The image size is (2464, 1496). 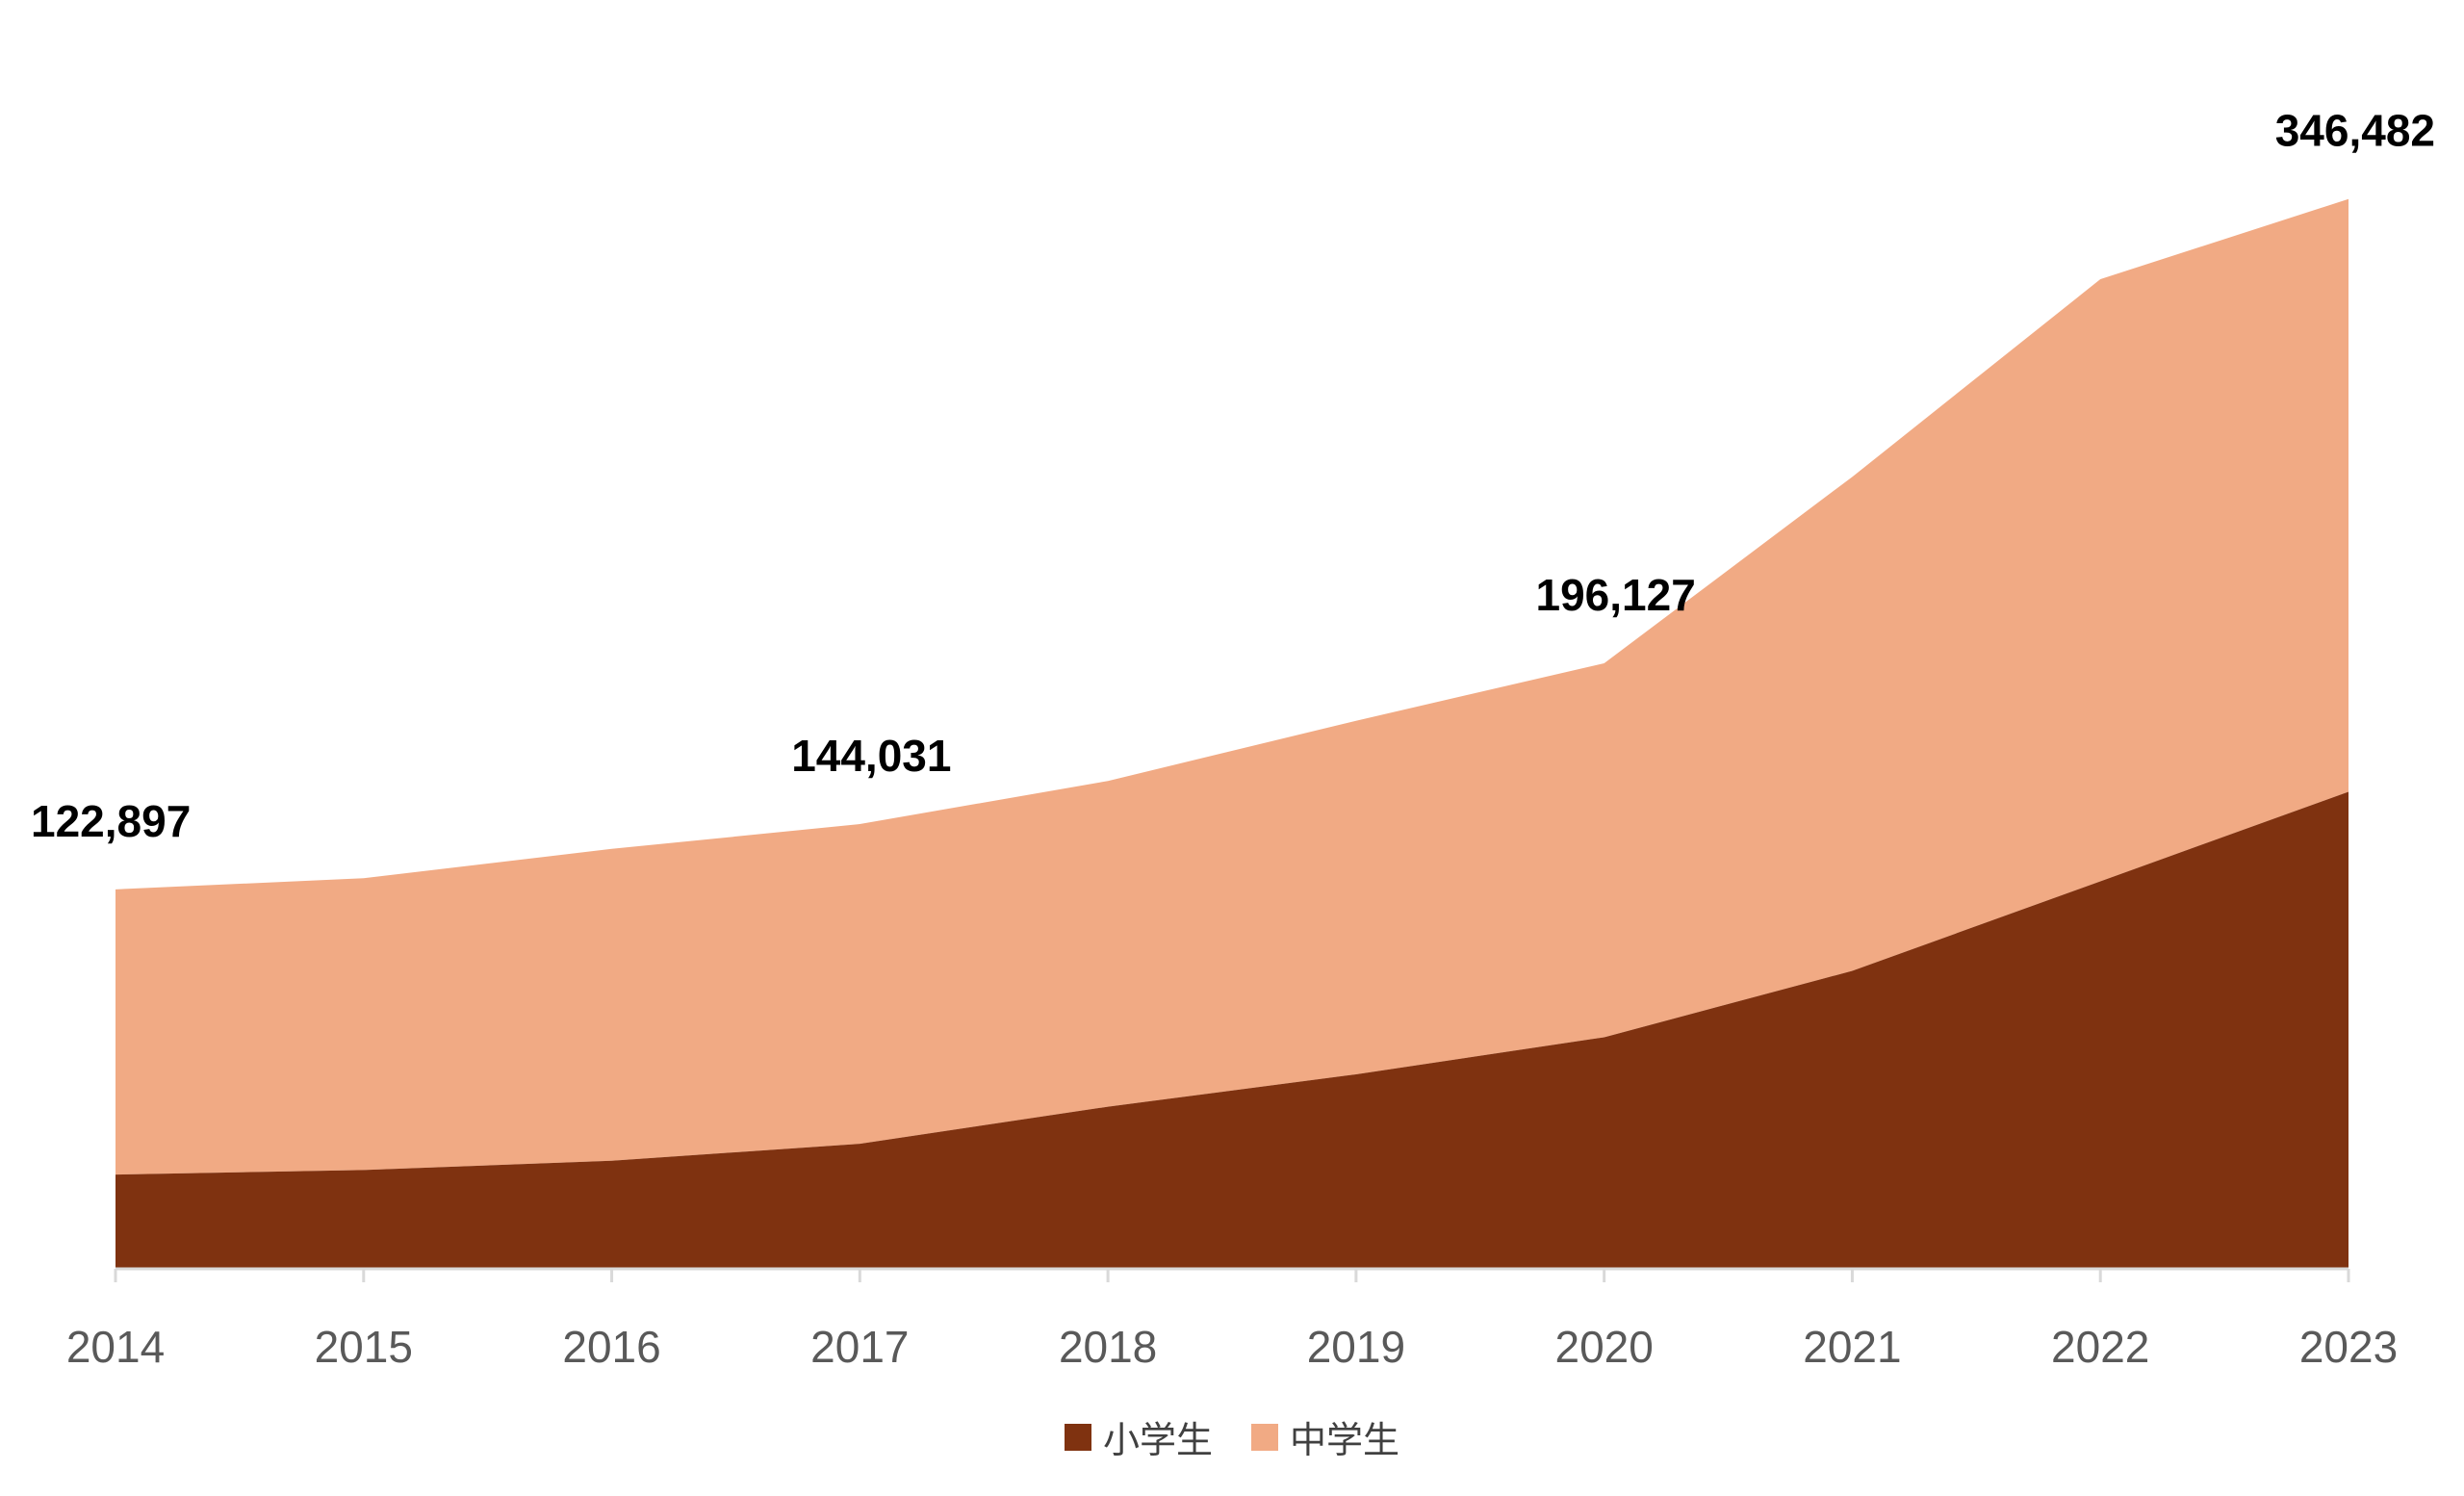 What do you see at coordinates (859, 1347) in the screenshot?
I see `x-tick-label: 2017` at bounding box center [859, 1347].